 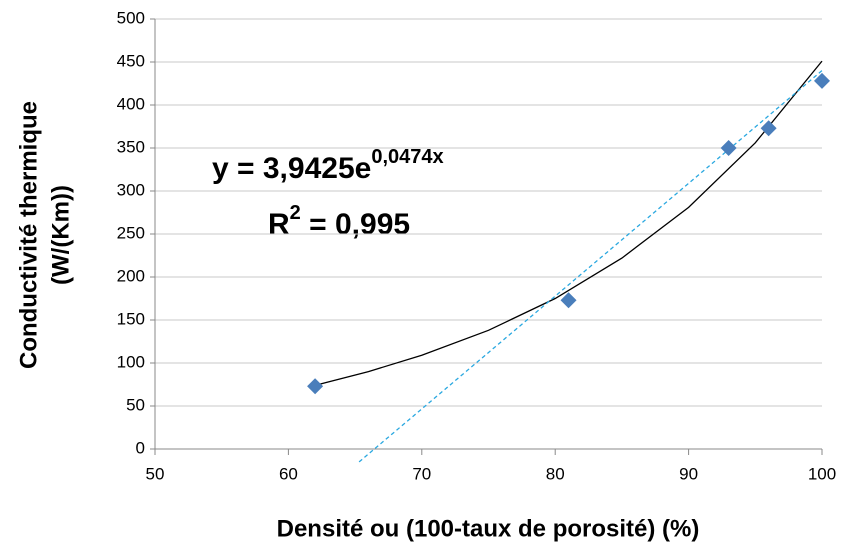 I want to click on x-tick-label: 90, so click(x=688, y=473).